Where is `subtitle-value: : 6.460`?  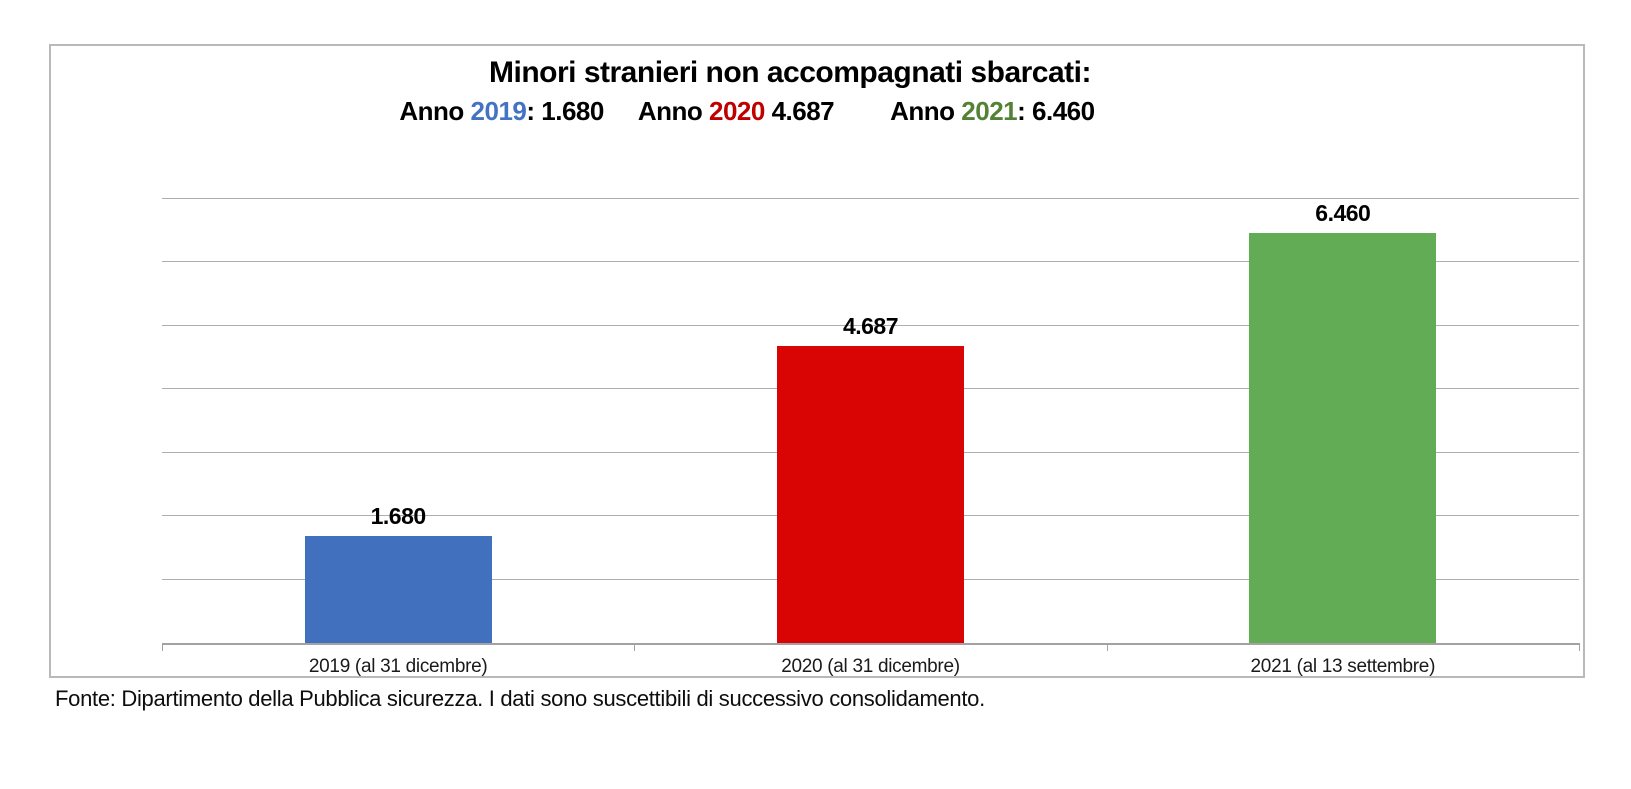
subtitle-value: : 6.460 is located at coordinates (1056, 111).